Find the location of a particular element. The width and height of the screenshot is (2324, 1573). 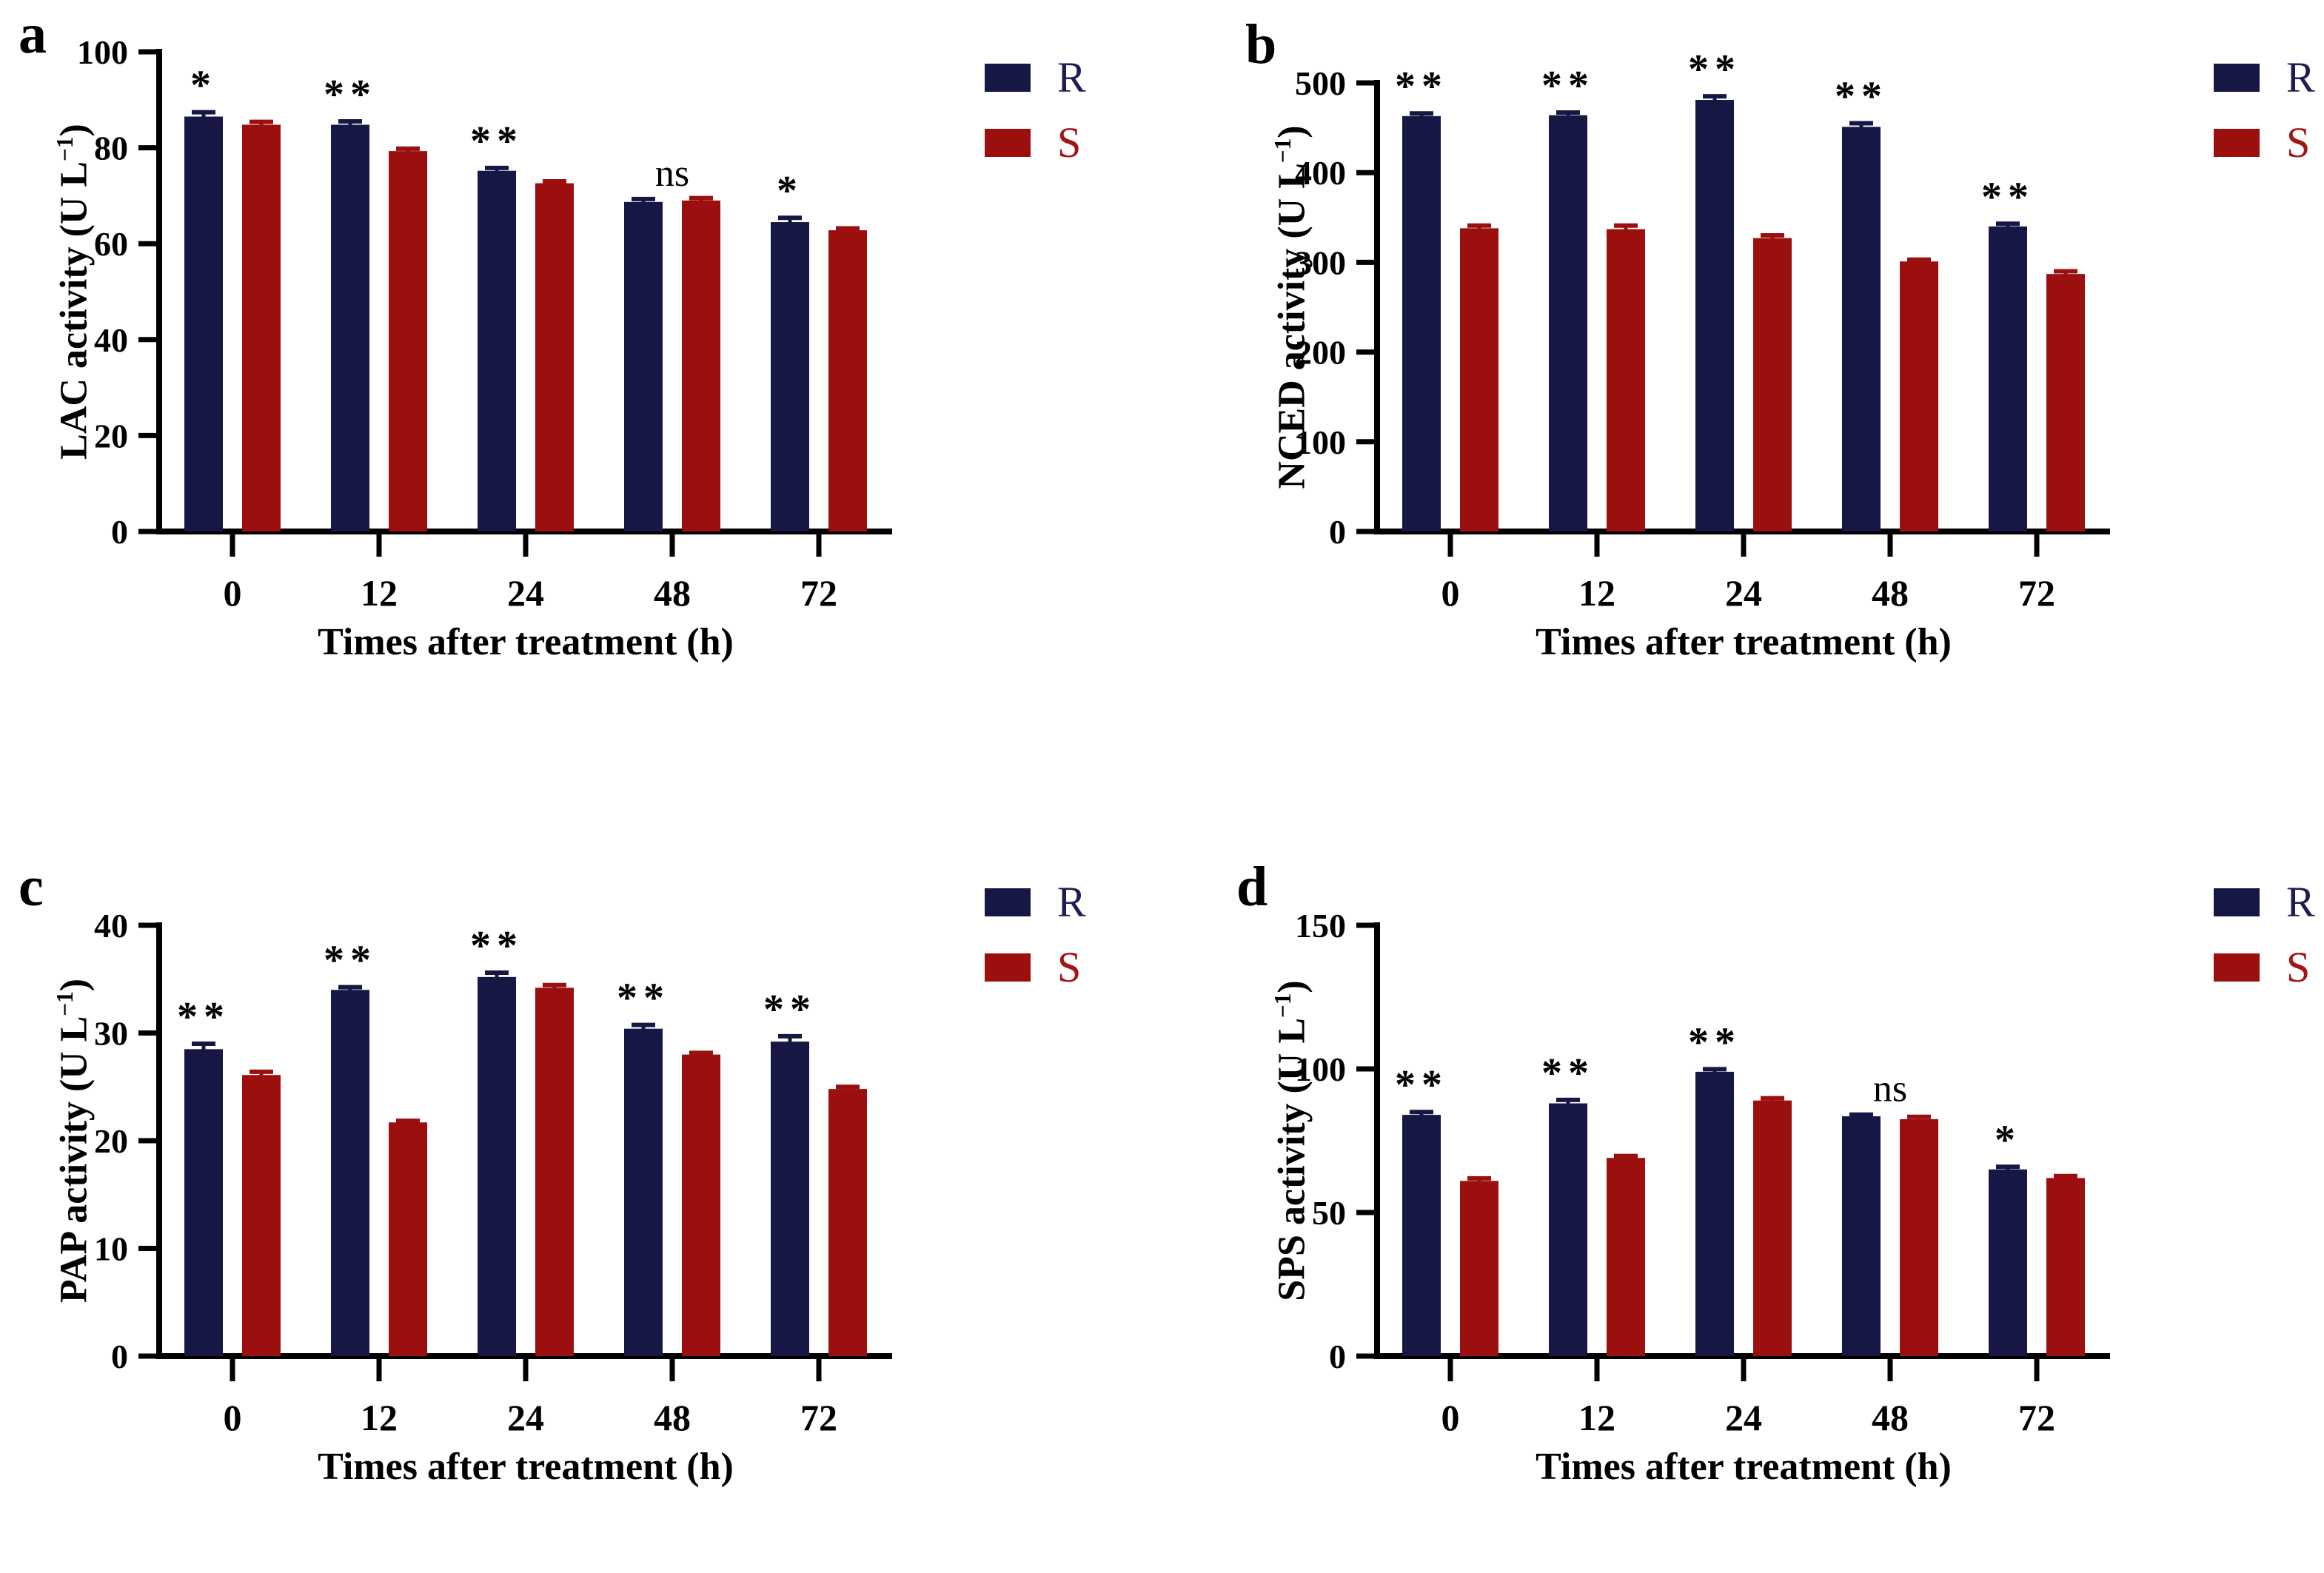

significance-label: ns is located at coordinates (672, 173).